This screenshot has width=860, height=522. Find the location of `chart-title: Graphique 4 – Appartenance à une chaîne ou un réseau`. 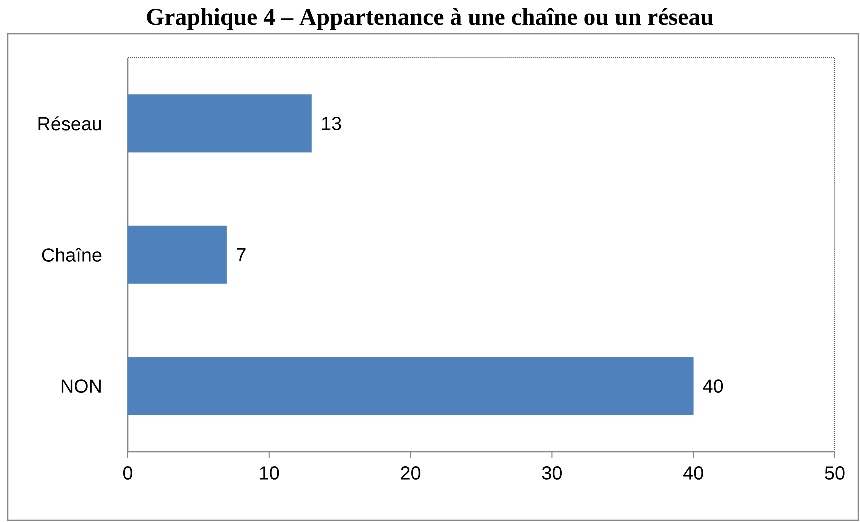

chart-title: Graphique 4 – Appartenance à une chaîne ou un réseau is located at coordinates (430, 19).